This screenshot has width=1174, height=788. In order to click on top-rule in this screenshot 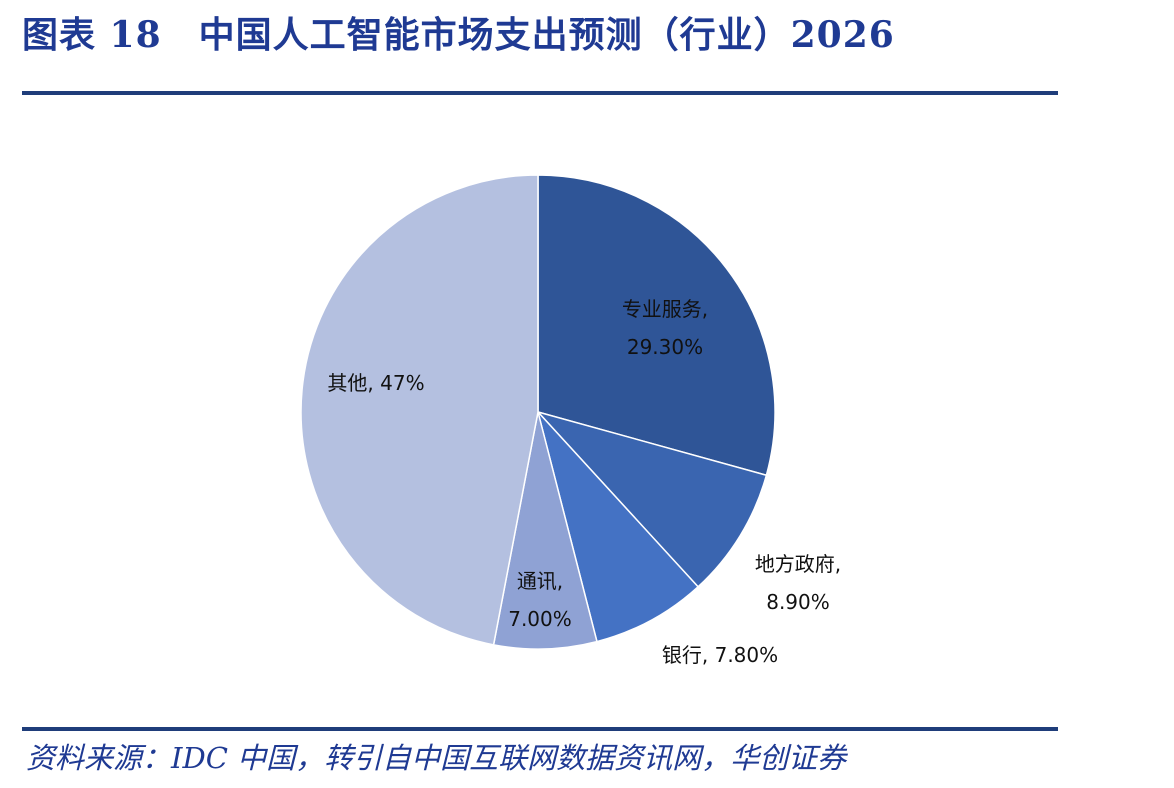, I will do `click(540, 93)`.